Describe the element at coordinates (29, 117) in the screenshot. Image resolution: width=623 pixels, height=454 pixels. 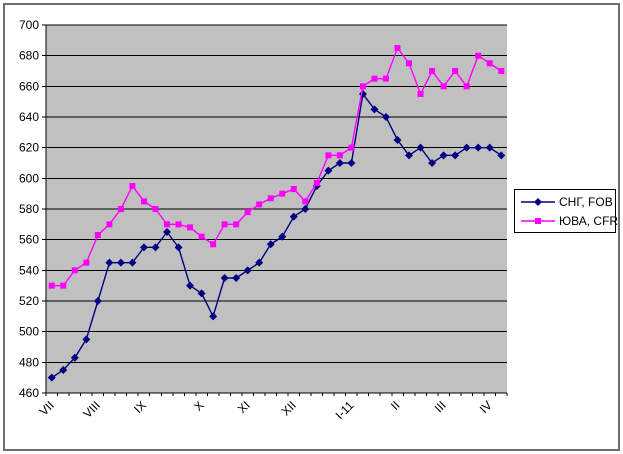
I see `y-axis-label: 640` at that location.